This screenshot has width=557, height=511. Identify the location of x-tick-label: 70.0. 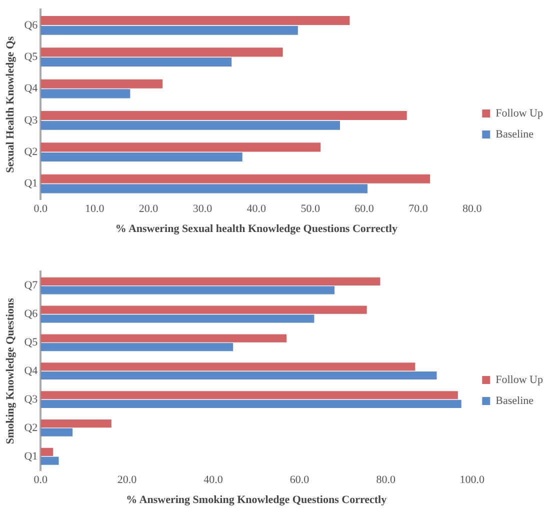
(418, 209).